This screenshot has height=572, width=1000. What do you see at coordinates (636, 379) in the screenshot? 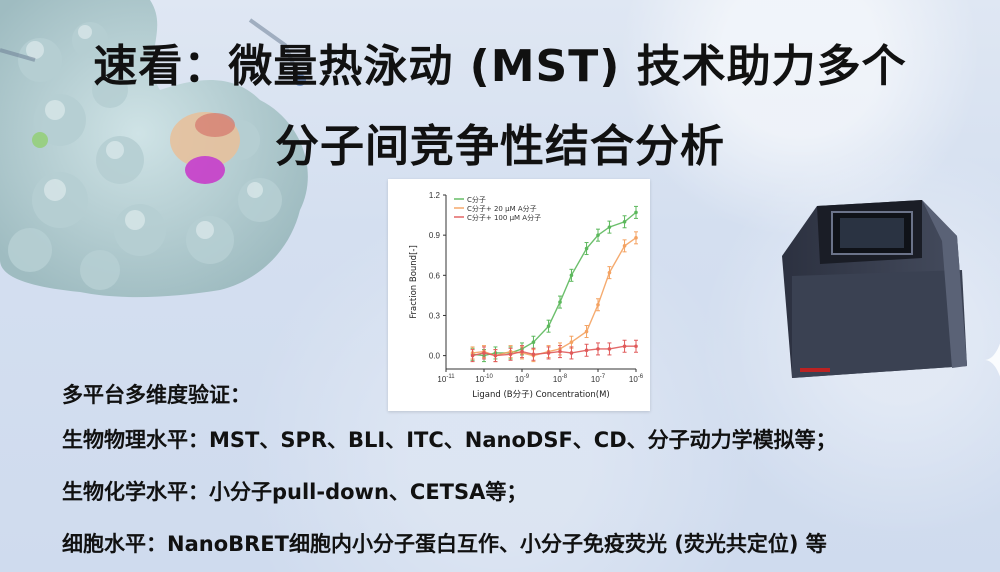
I see `x-tick-label: 10⁻⁶` at bounding box center [636, 379].